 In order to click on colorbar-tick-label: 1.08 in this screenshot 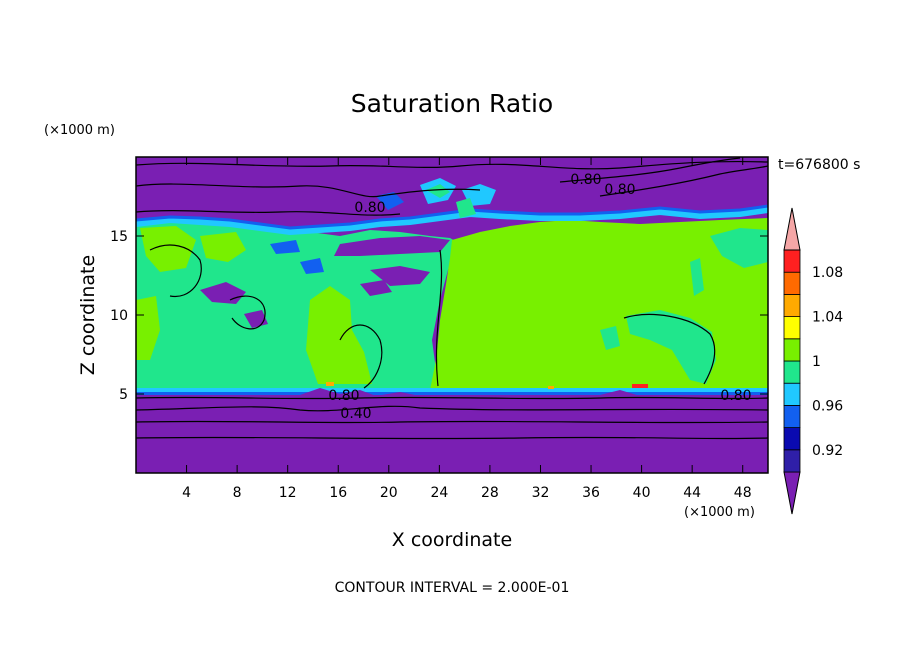, I will do `click(827, 273)`.